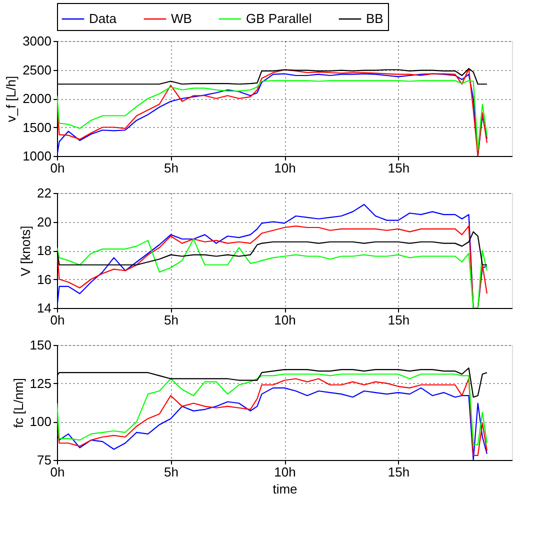  Describe the element at coordinates (44, 193) in the screenshot. I see `y-tick-label: 22` at that location.